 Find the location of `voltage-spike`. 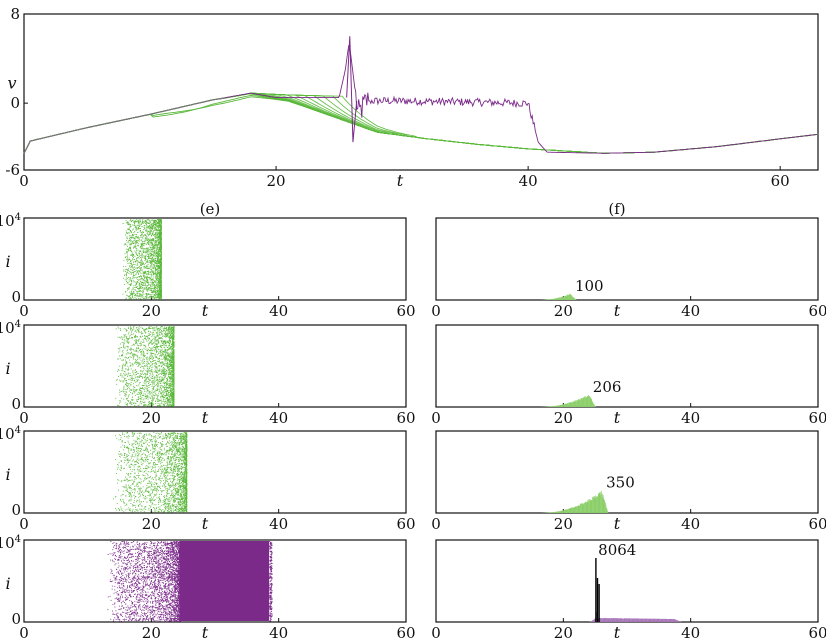

voltage-spike is located at coordinates (352, 89).